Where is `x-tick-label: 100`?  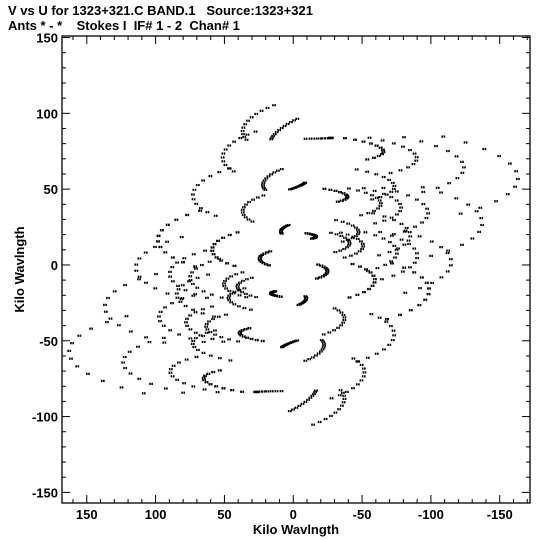 x-tick-label: 100 is located at coordinates (156, 514).